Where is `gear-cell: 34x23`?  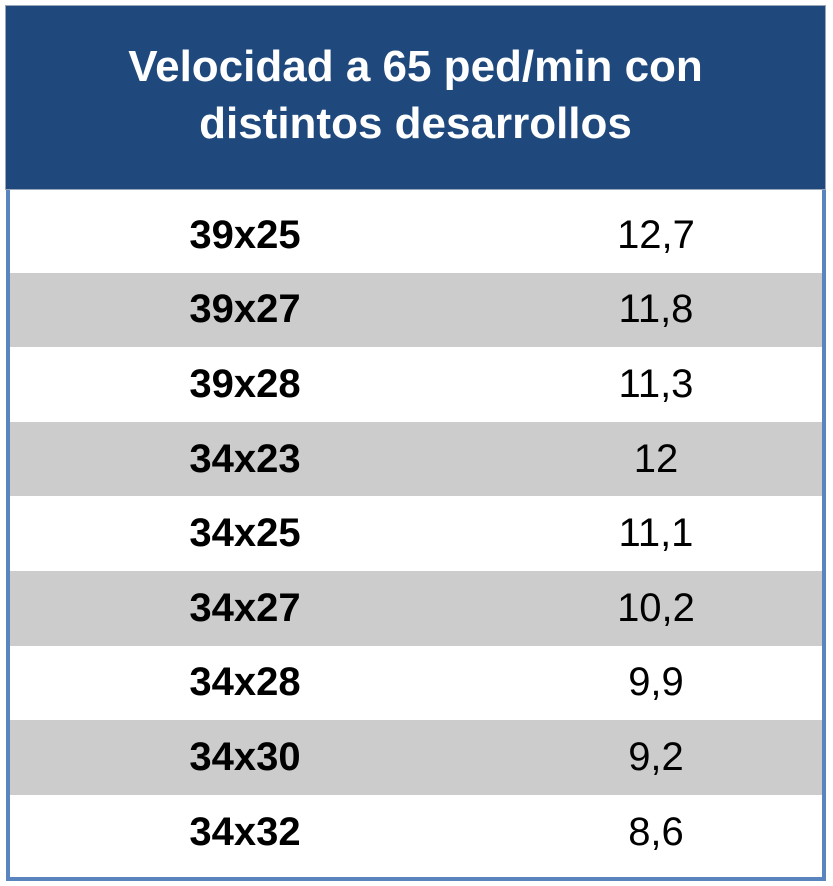 gear-cell: 34x23 is located at coordinates (245, 458).